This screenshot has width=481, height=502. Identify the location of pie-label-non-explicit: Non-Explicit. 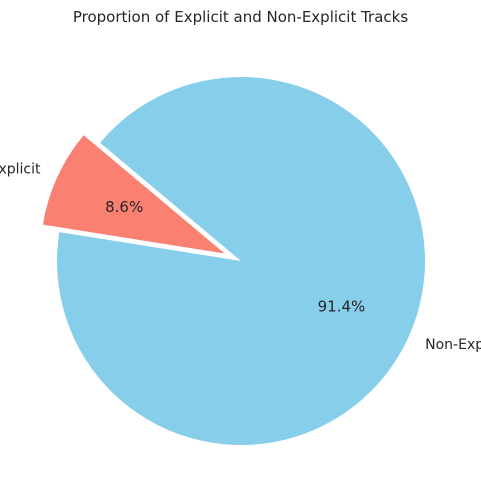
(453, 345).